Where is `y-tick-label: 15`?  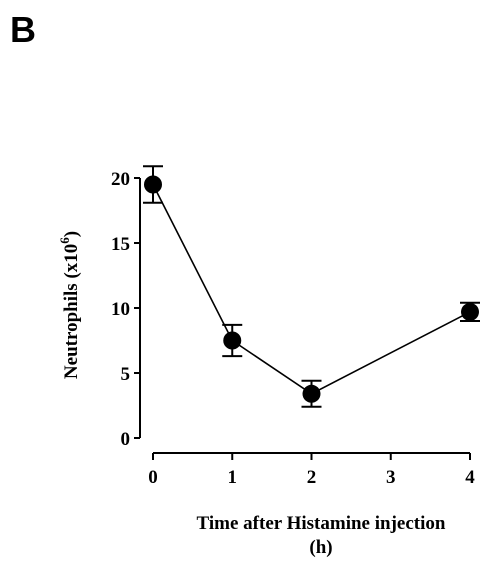
y-tick-label: 15 is located at coordinates (120, 244).